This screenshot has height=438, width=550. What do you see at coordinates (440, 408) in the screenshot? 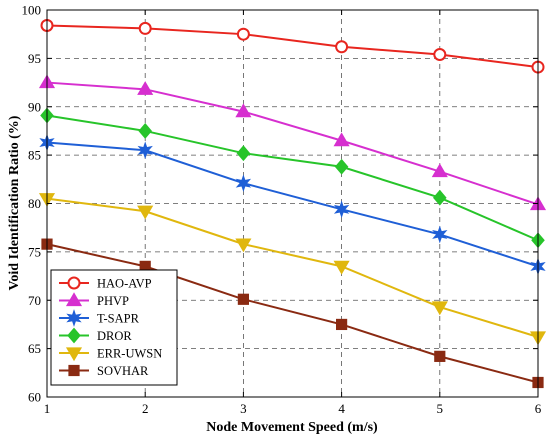
I see `x-tick-label: 5` at bounding box center [440, 408].